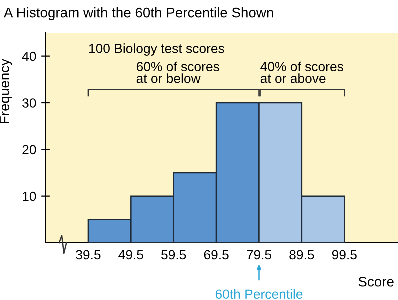 This screenshot has height=300, width=398. What do you see at coordinates (178, 73) in the screenshot?
I see `annotation: 60% of scores at or below` at bounding box center [178, 73].